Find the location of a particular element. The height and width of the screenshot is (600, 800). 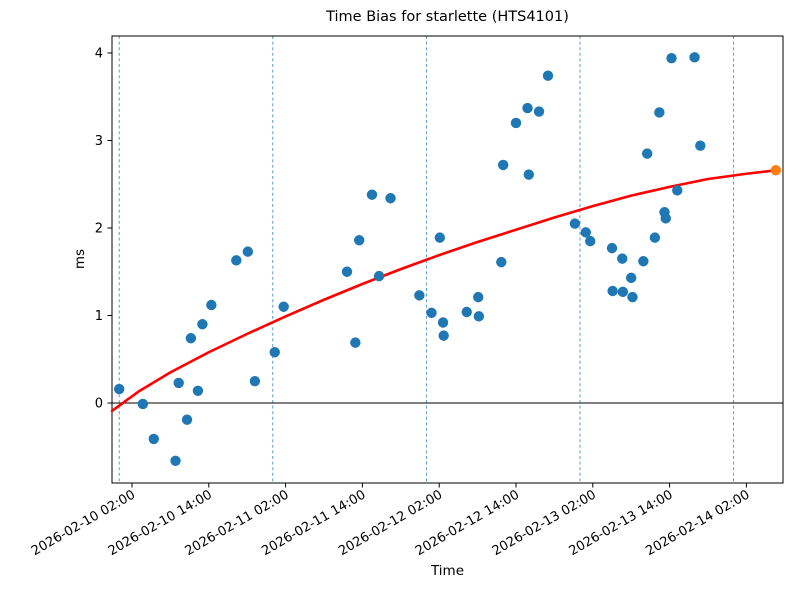

y-tick-label: 4 is located at coordinates (99, 53).